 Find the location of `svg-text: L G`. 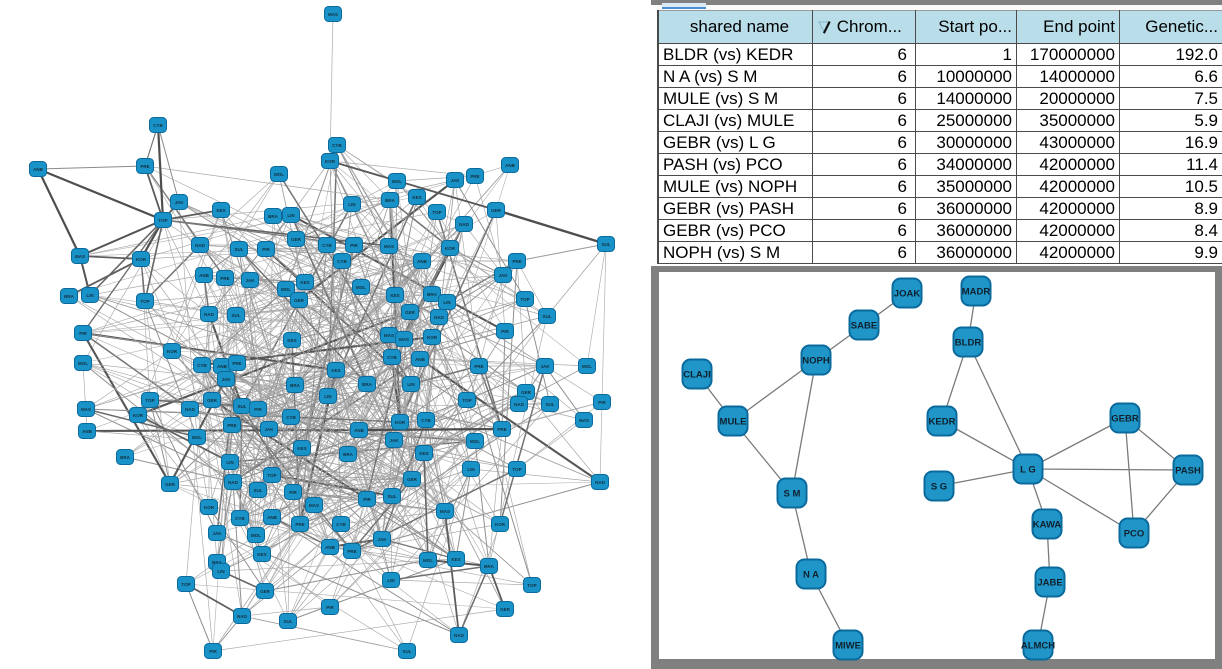

svg-text: L G is located at coordinates (1028, 470).